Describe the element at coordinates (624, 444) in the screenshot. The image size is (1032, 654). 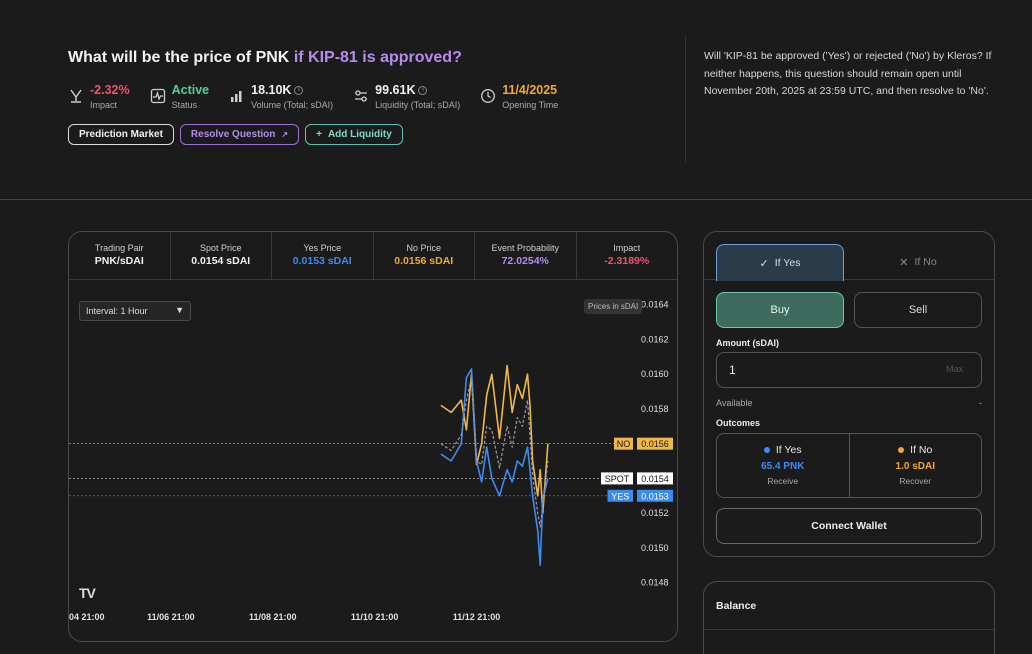
I see `price-tag-name: NO` at that location.